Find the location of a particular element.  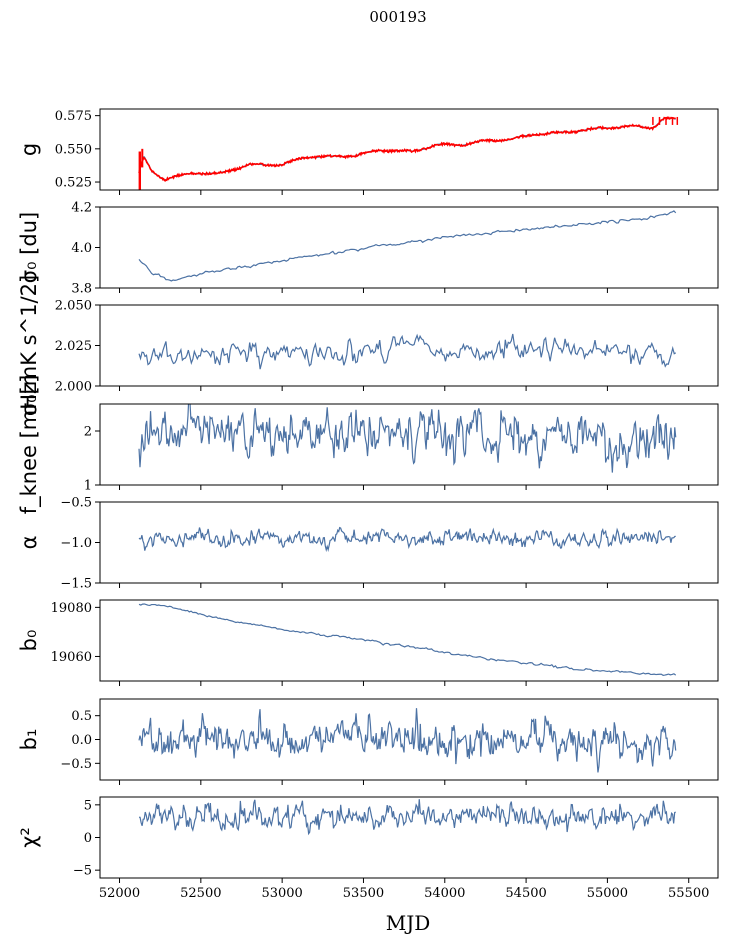

panel-alpha: −1.5 −1.0 −0.5 α is located at coordinates (368, 544).